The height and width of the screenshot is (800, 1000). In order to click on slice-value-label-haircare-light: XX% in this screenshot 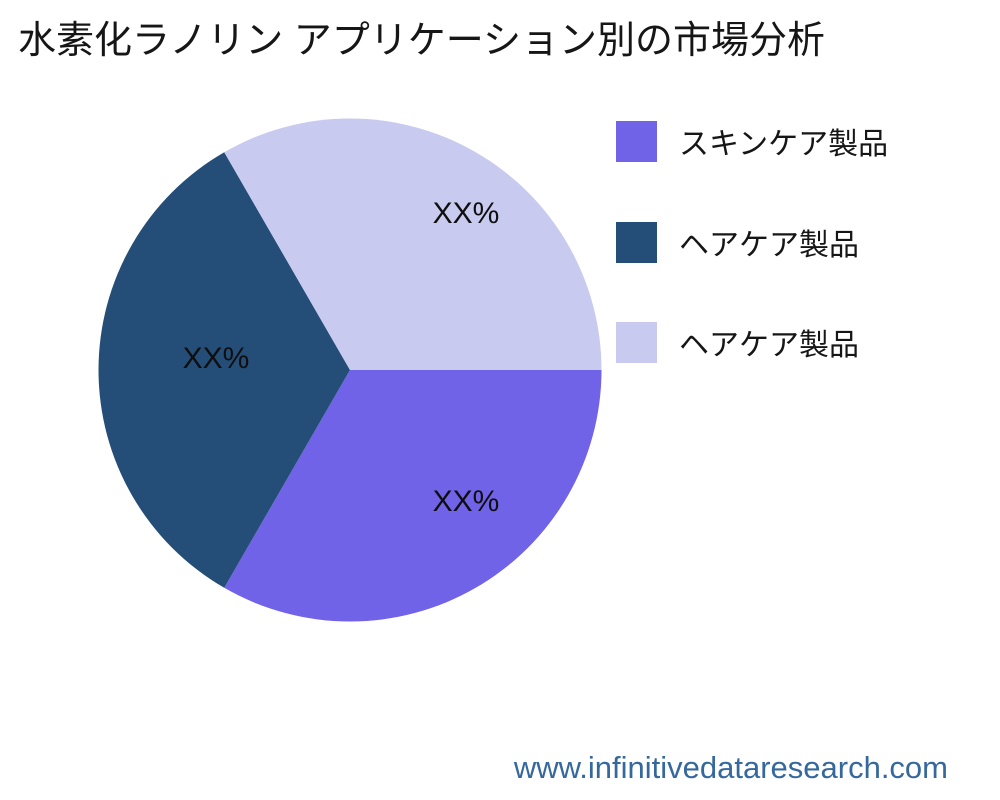, I will do `click(466, 213)`.